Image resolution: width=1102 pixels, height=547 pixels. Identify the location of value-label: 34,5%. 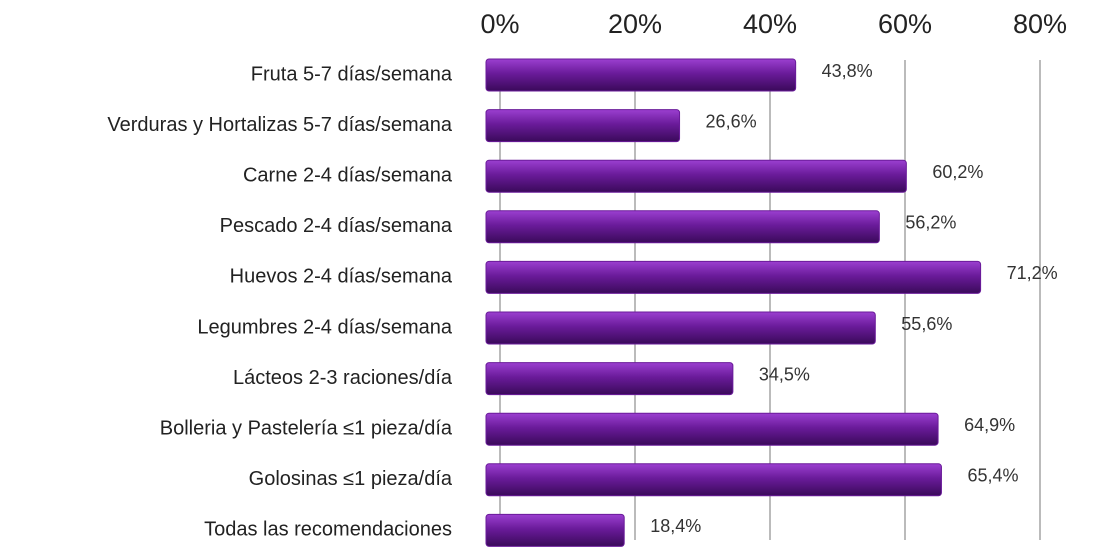
(784, 374).